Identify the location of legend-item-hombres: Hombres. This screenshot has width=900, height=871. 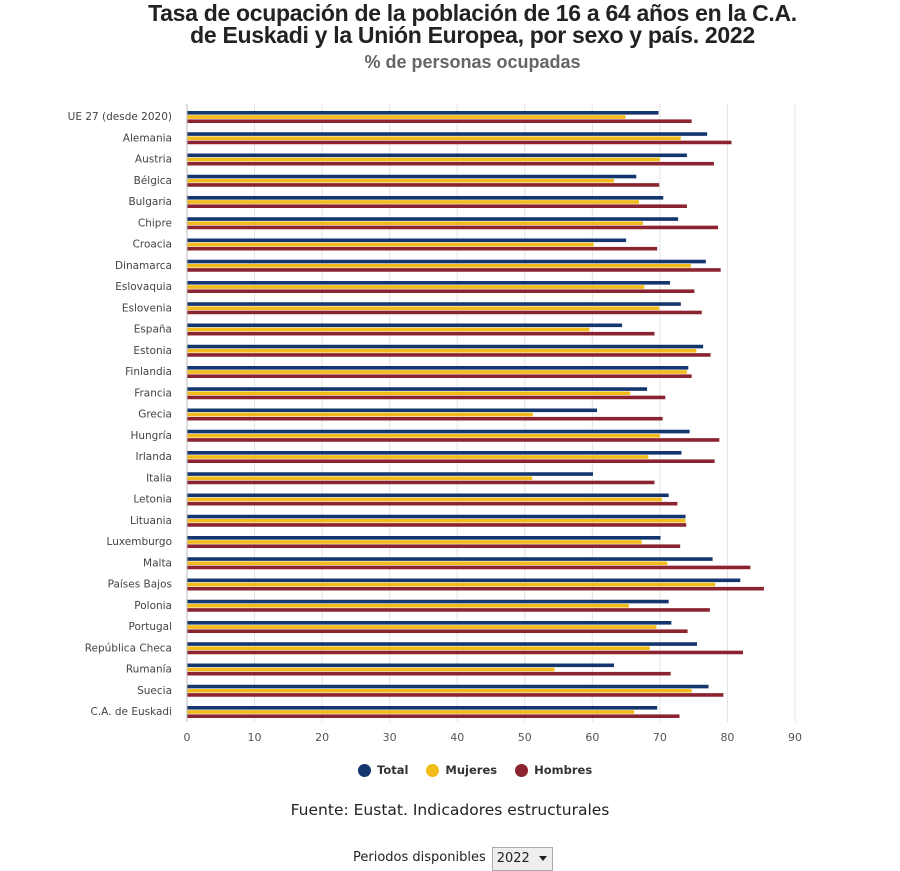
(553, 770).